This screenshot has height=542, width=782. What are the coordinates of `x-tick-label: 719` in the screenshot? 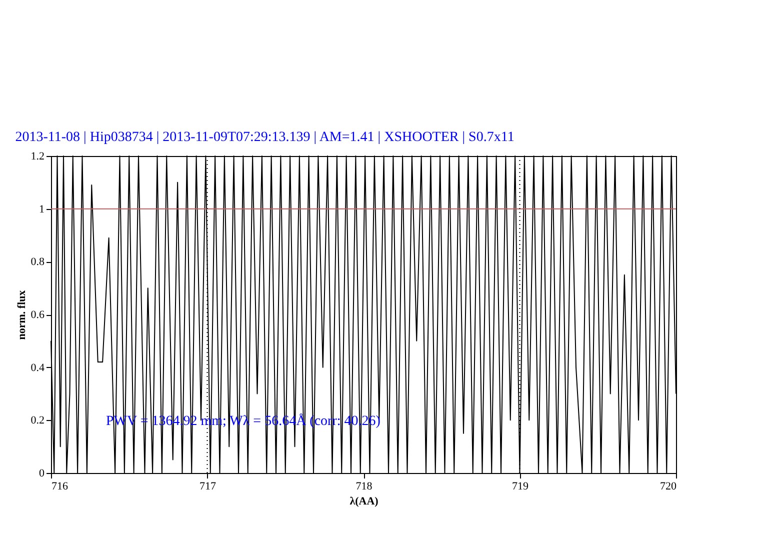 It's located at (520, 486).